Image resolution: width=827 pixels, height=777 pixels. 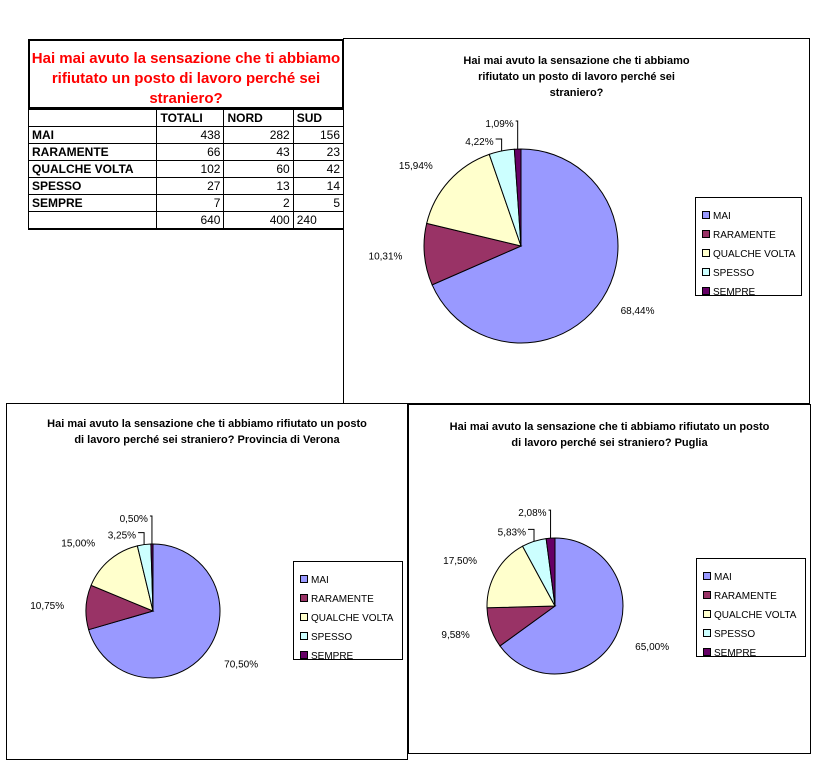 I want to click on slice-label: 70,50%, so click(x=241, y=664).